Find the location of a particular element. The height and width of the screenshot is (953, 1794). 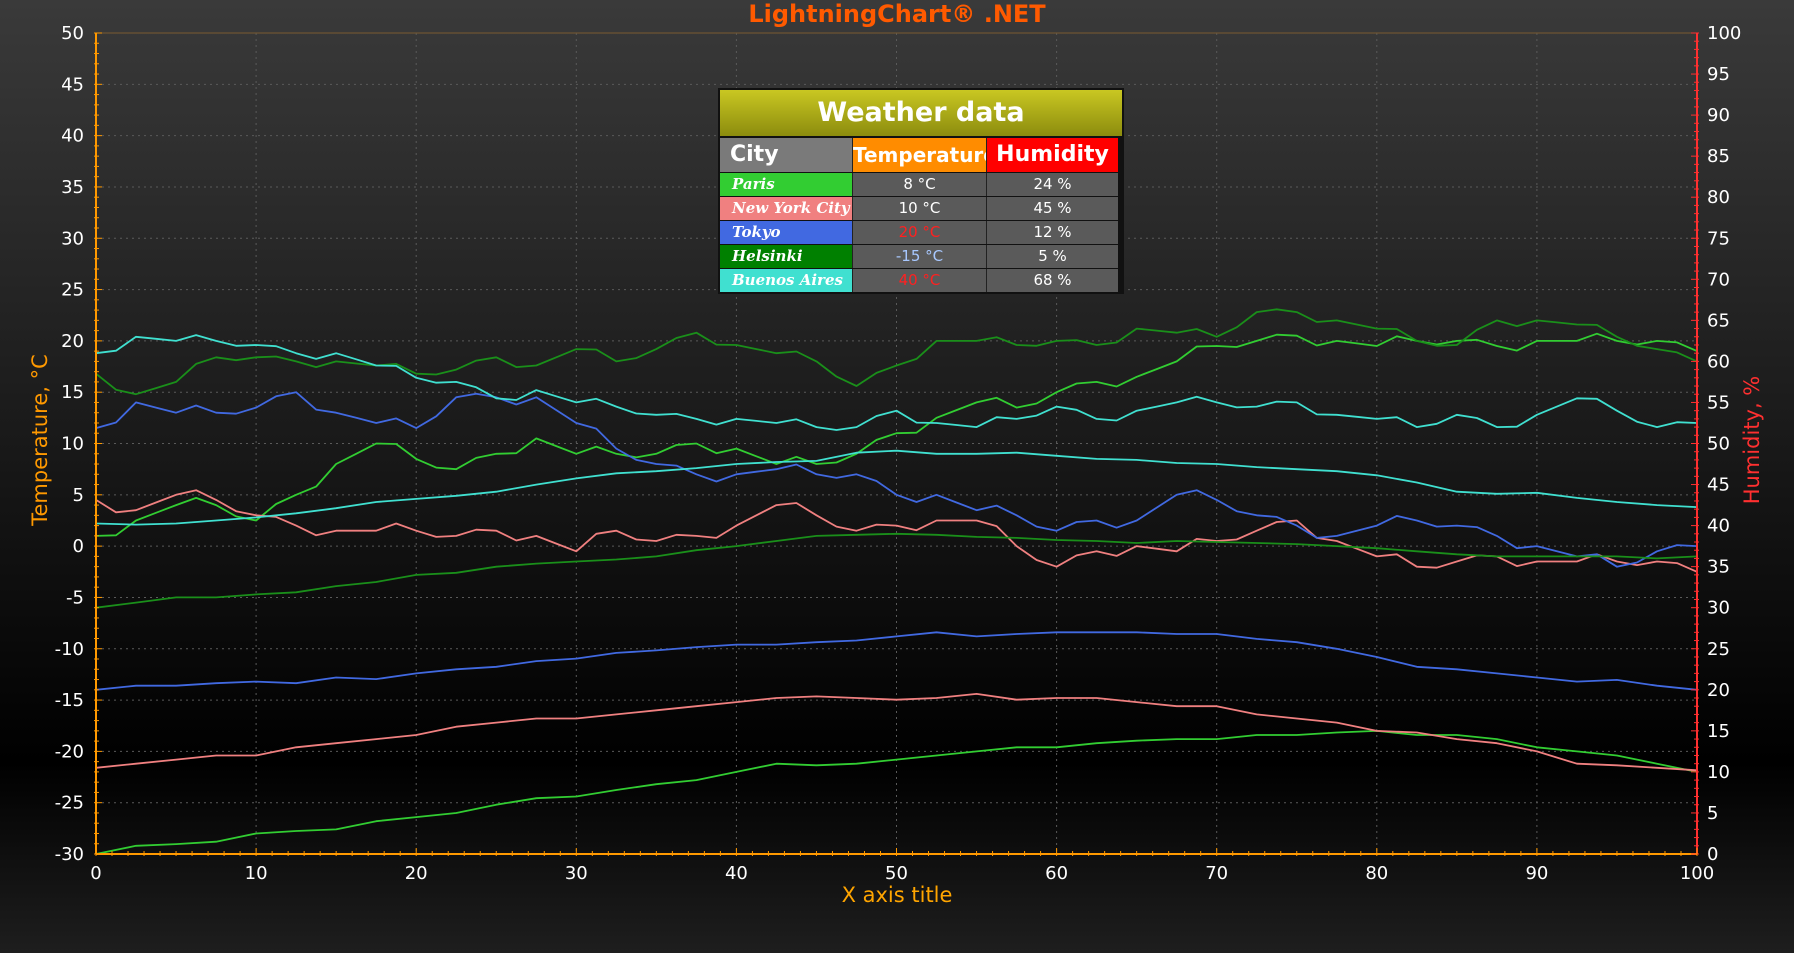

temperature-cell: -15 °C is located at coordinates (920, 256).